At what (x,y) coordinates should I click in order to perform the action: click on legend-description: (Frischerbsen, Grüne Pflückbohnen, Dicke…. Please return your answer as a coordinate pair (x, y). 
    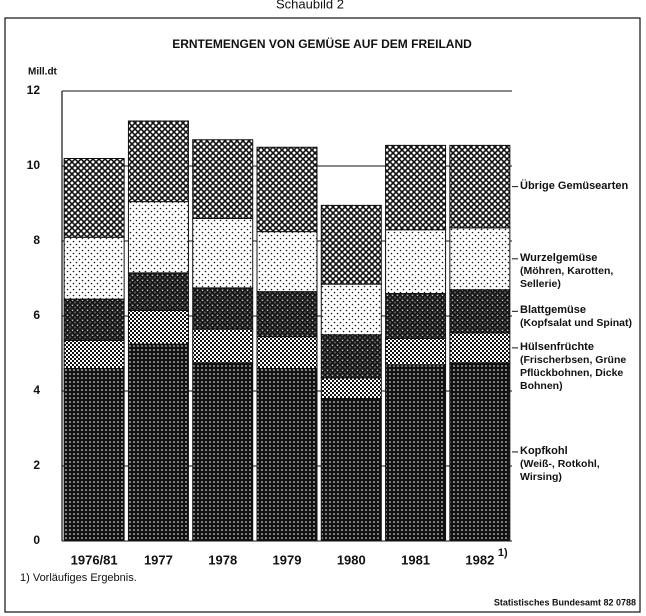
    Looking at the image, I should click on (573, 372).